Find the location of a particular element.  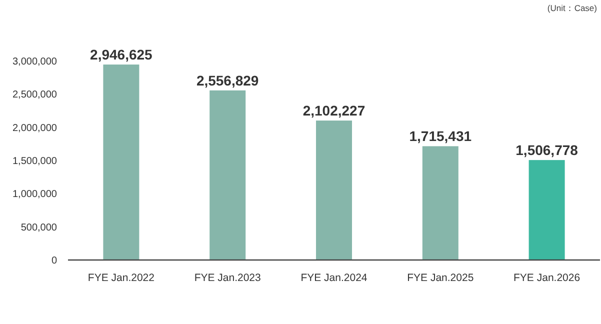

y-tick-label: 0 is located at coordinates (54, 261).